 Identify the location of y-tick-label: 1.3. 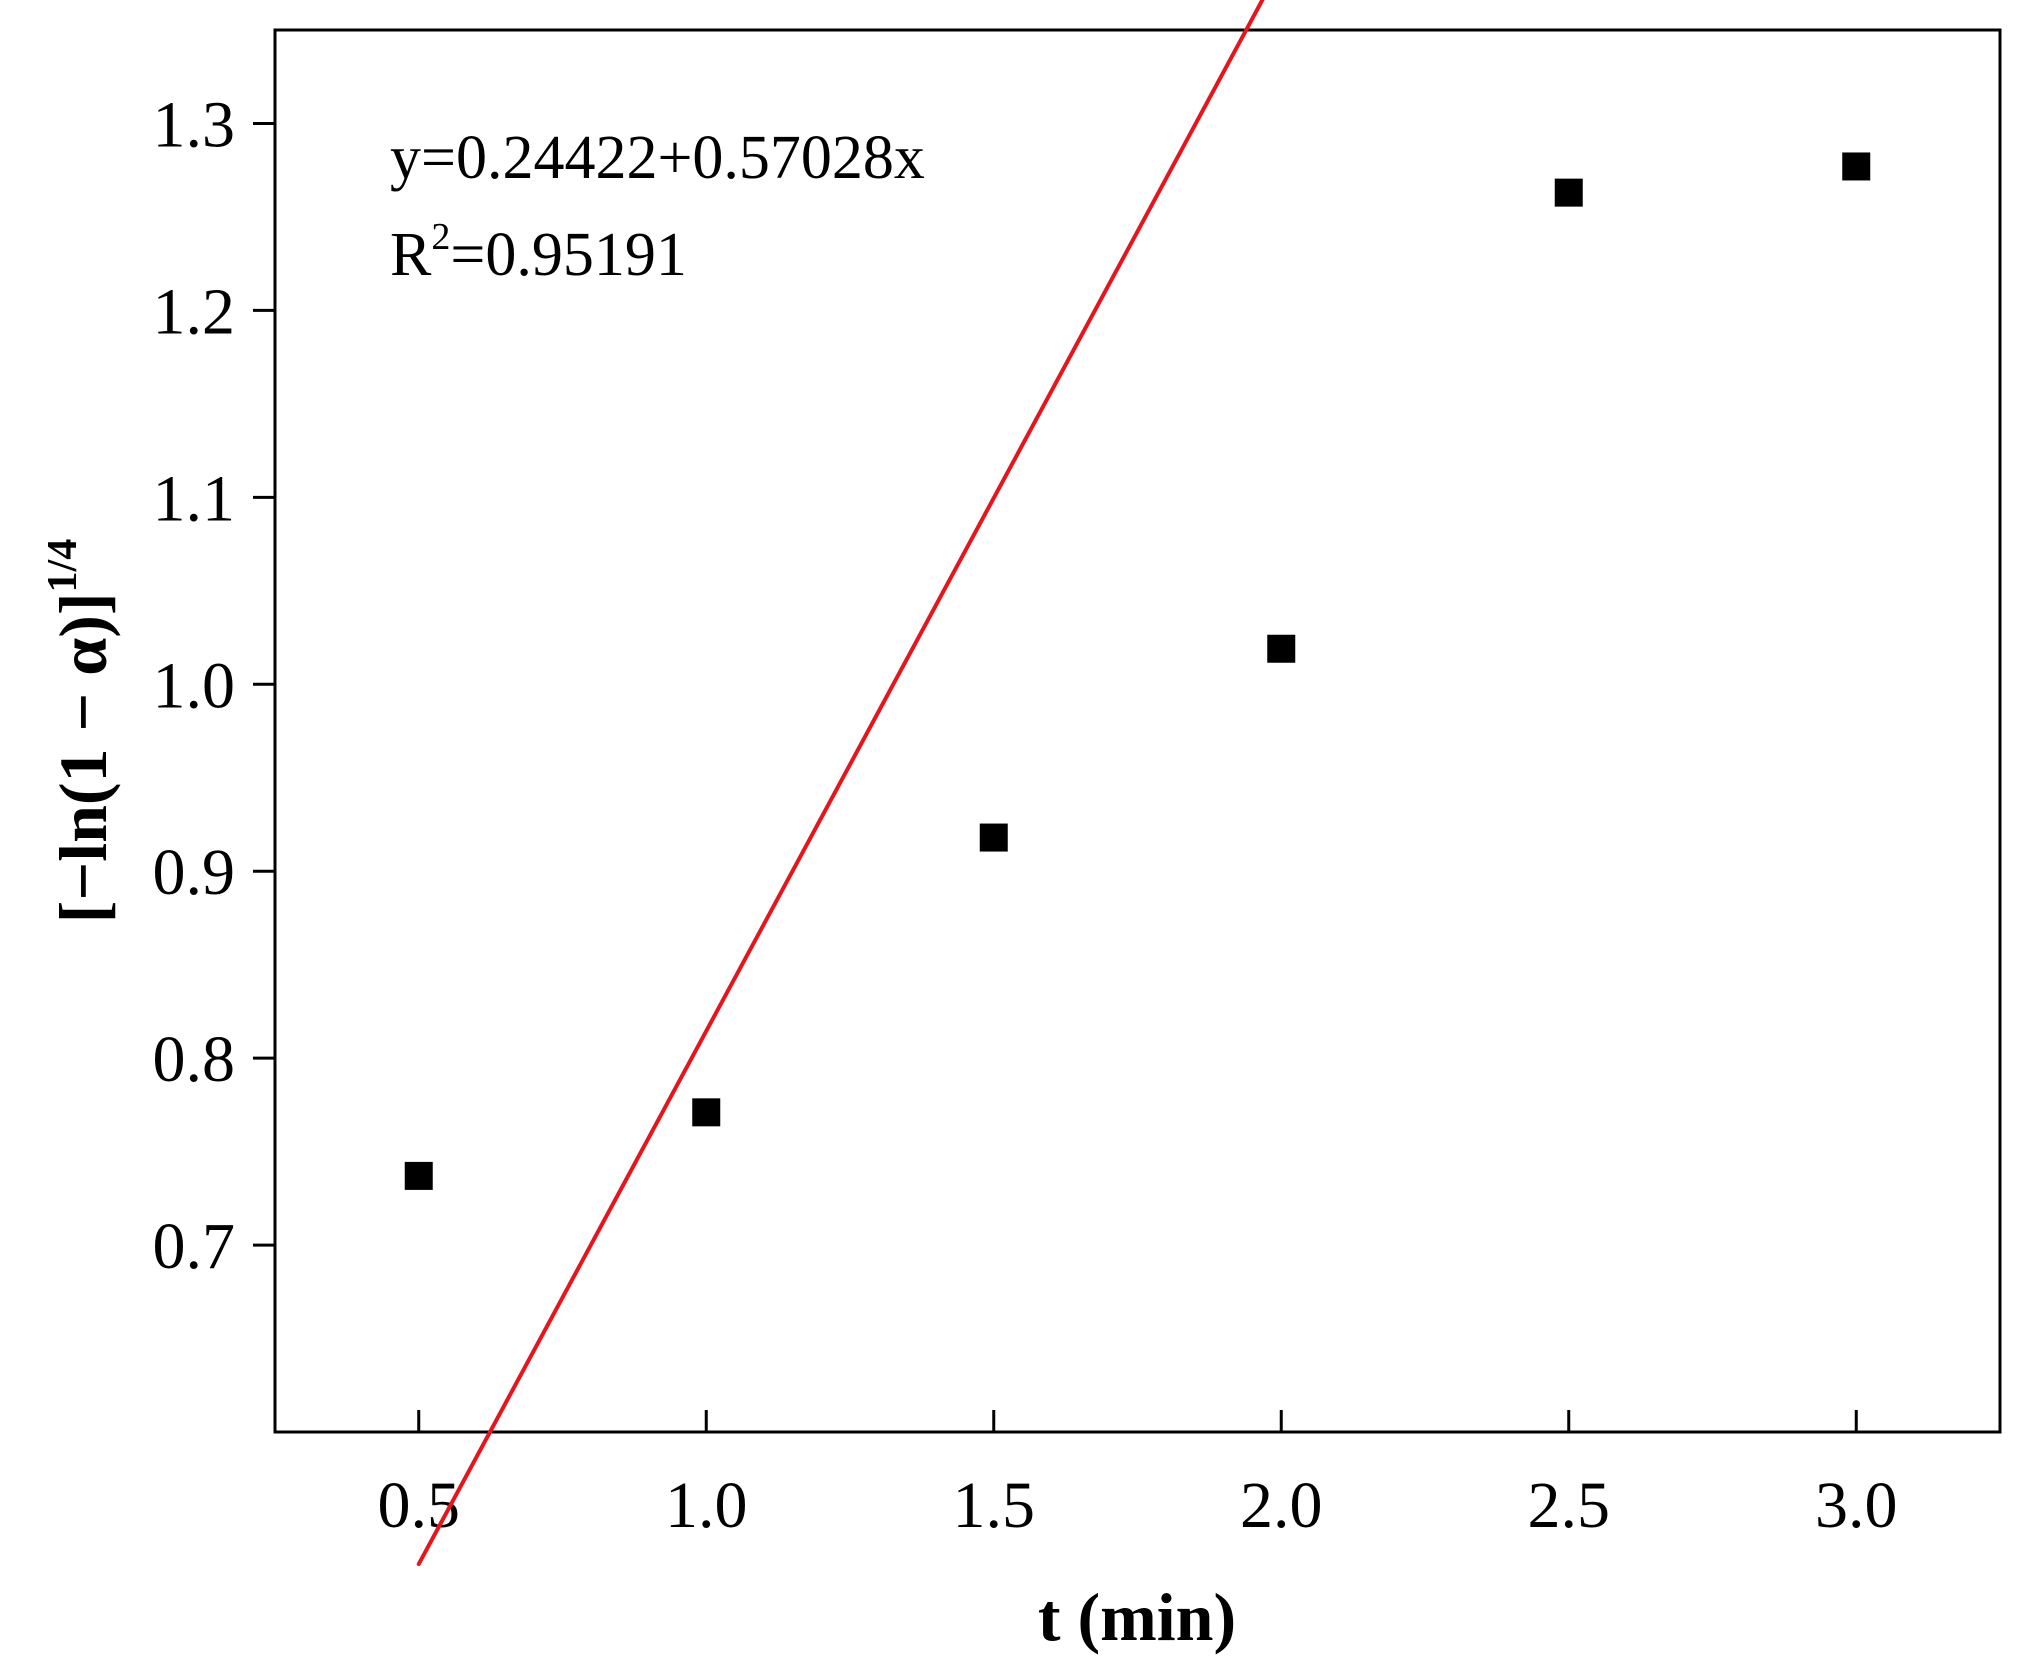
(194, 124).